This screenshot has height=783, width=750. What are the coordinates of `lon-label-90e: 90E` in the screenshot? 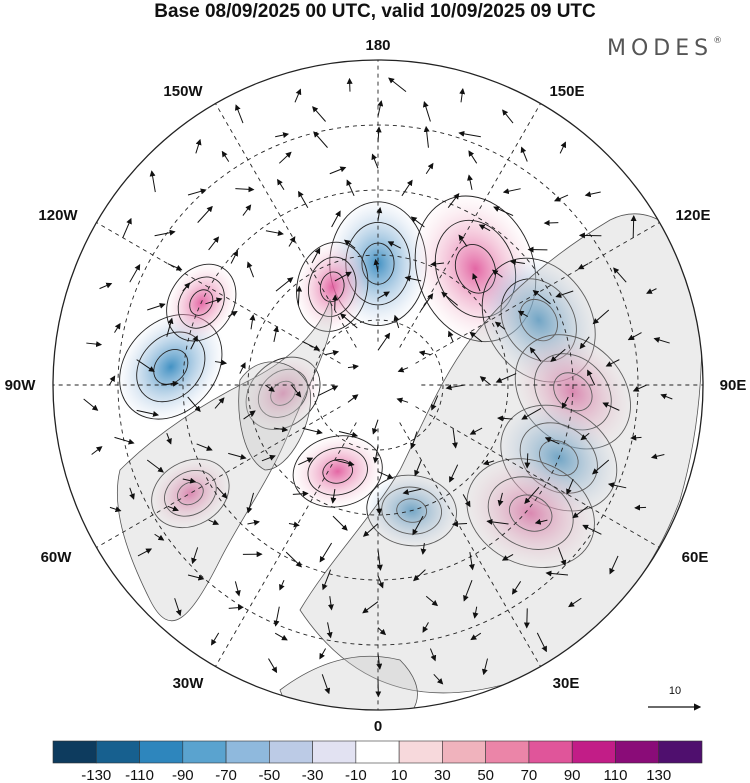 It's located at (733, 385).